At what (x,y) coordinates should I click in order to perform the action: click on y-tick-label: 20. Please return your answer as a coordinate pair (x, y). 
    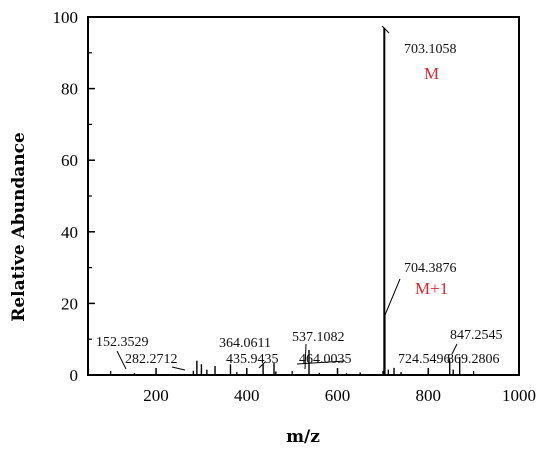
    Looking at the image, I should click on (69, 303).